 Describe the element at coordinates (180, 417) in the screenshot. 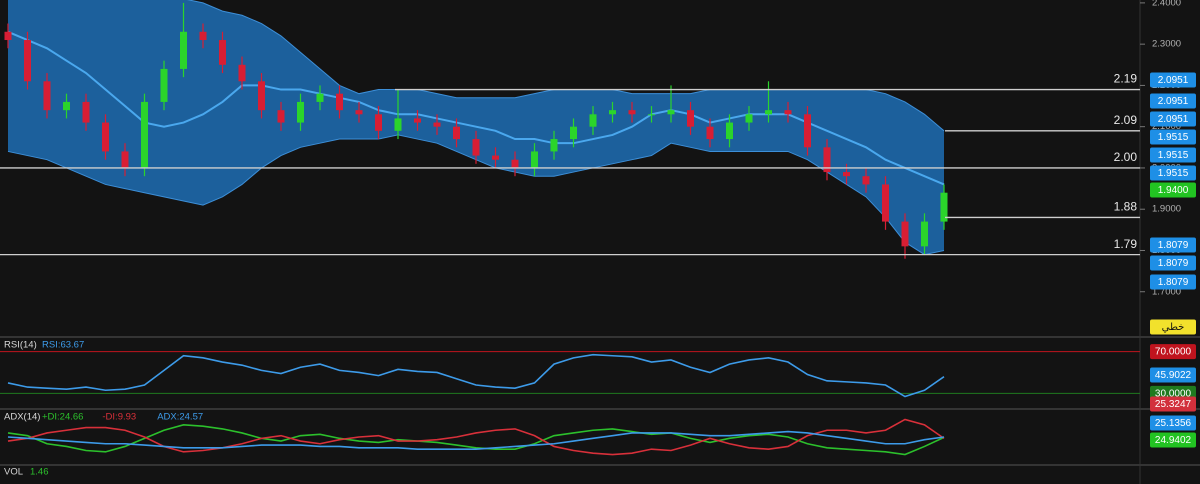

I see `legend-entry: ADX:24.57` at that location.